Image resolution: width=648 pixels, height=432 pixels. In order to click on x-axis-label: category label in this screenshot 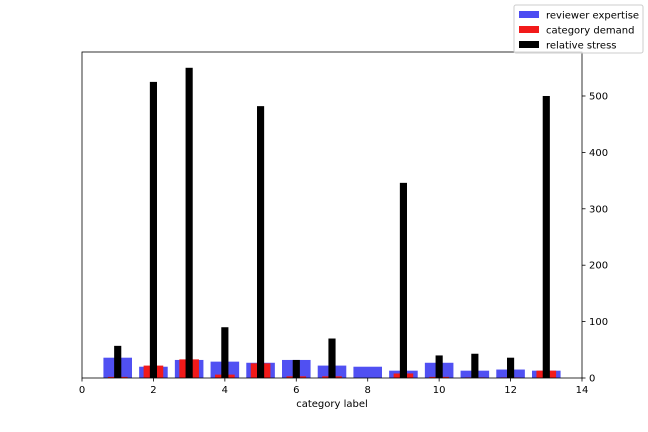, I will do `click(332, 404)`.